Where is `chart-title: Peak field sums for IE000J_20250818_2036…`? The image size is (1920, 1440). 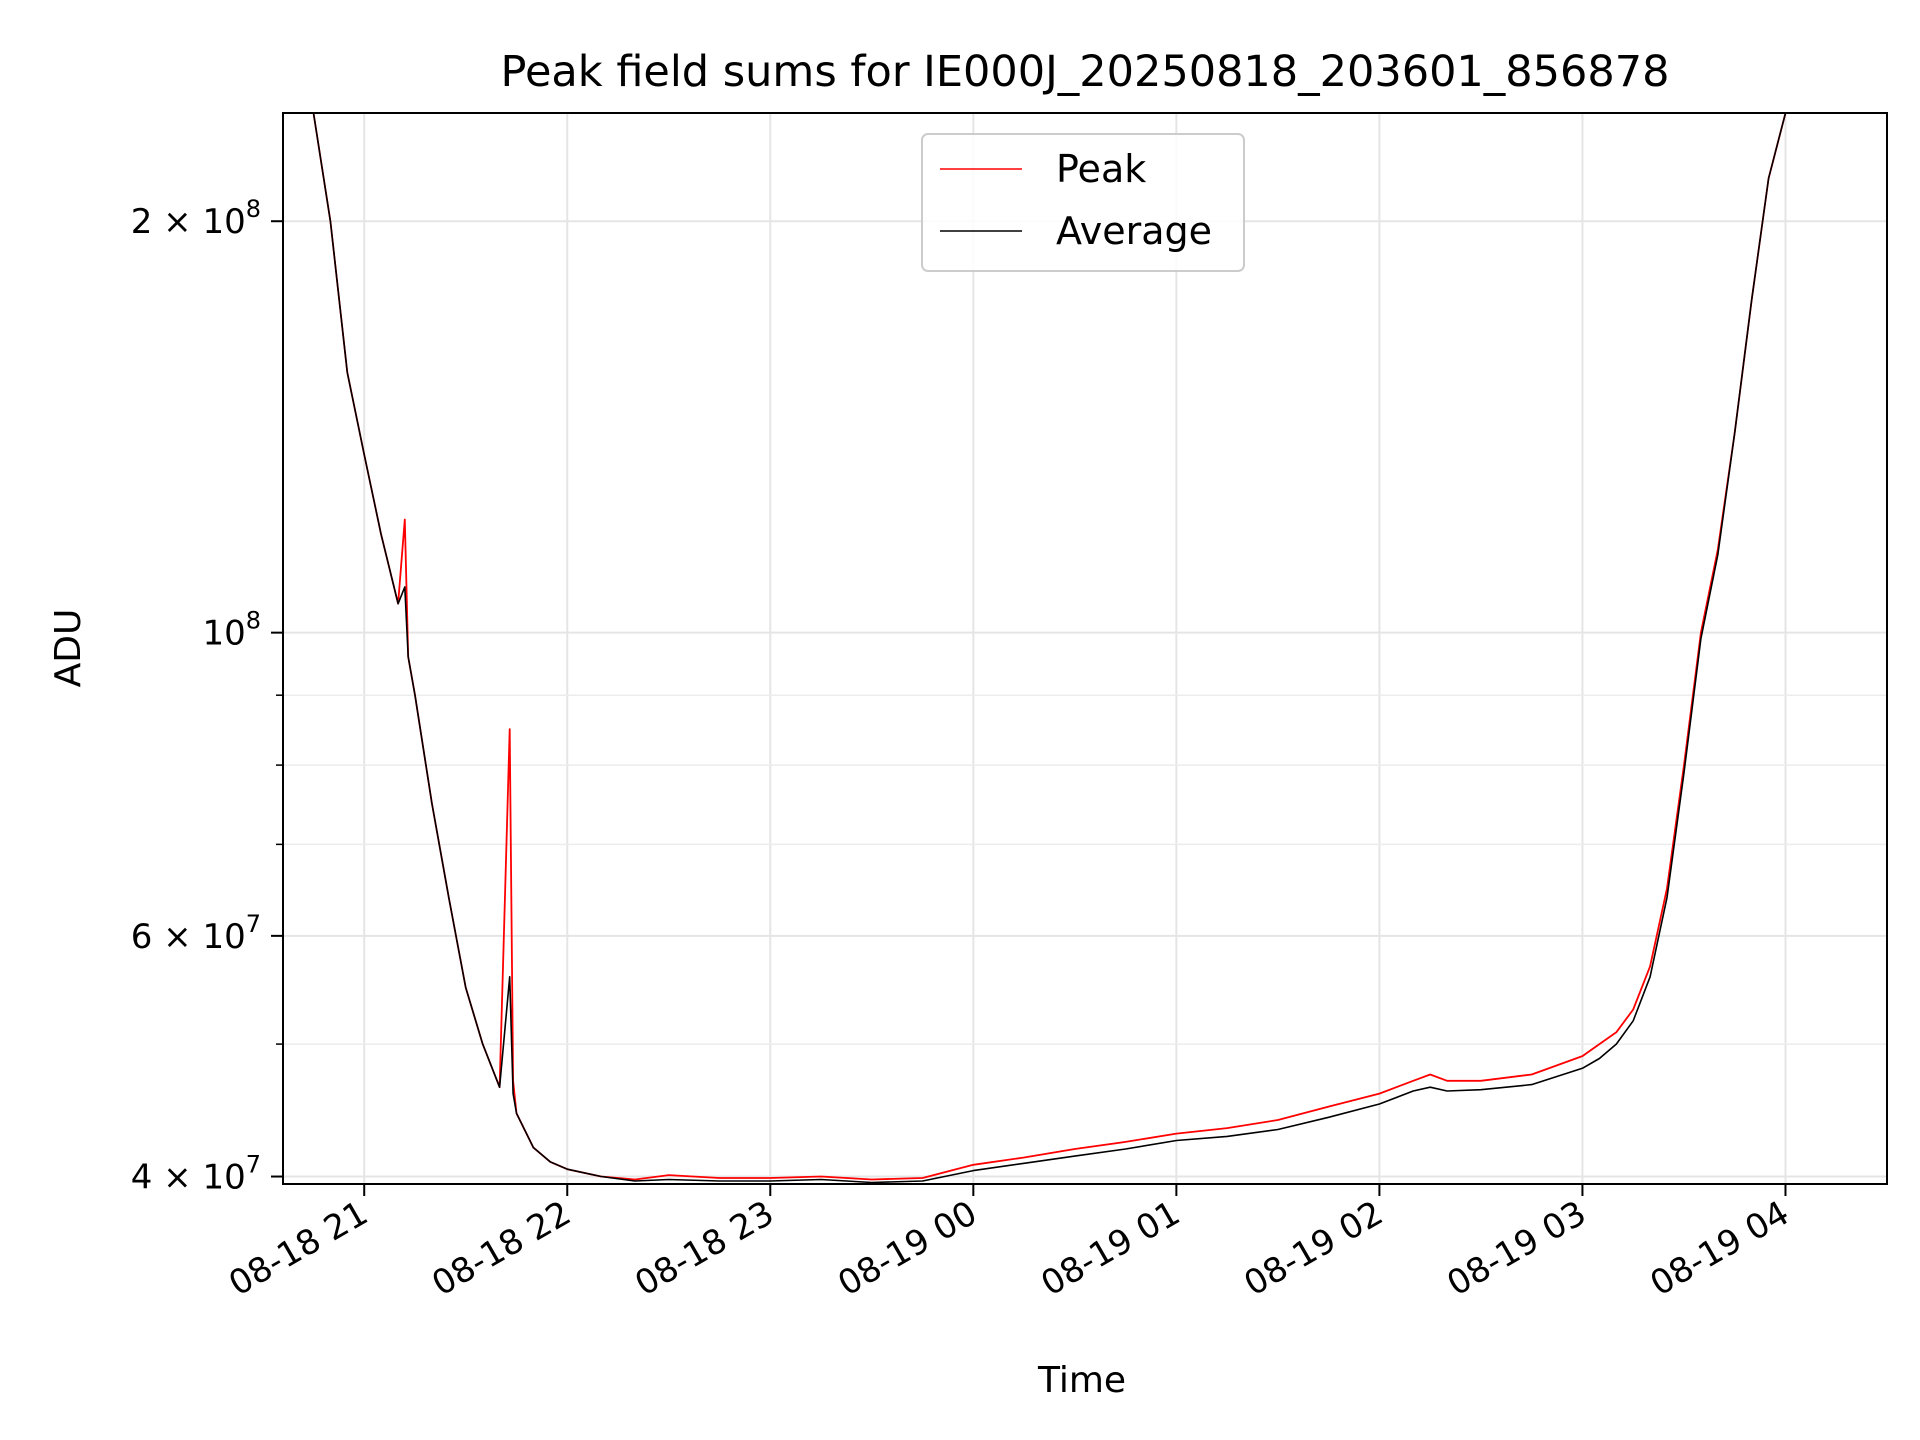 chart-title: Peak field sums for IE000J_20250818_2036… is located at coordinates (1085, 72).